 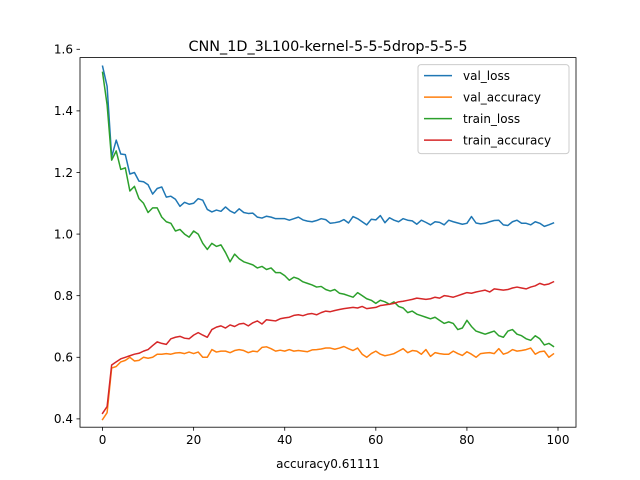 What do you see at coordinates (103, 440) in the screenshot?
I see `x-tick-label: 0` at bounding box center [103, 440].